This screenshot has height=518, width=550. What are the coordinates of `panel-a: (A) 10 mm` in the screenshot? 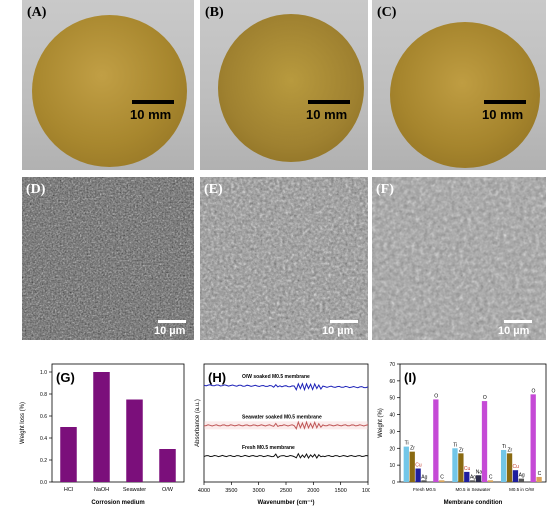 It's located at (108, 85).